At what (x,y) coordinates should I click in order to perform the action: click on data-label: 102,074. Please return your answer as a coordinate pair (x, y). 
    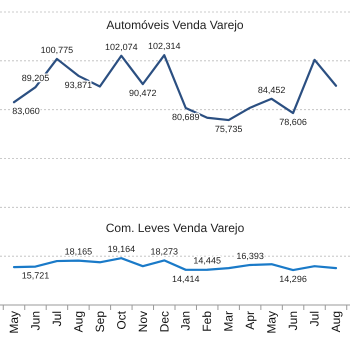
    Looking at the image, I should click on (121, 47).